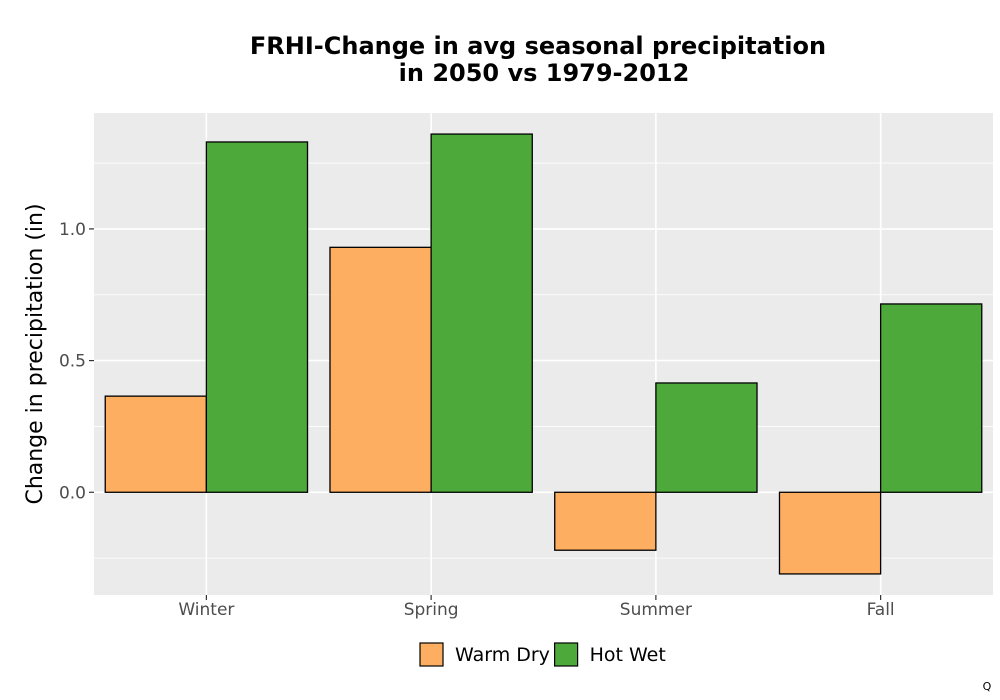 The image size is (1000, 700). What do you see at coordinates (72, 230) in the screenshot?
I see `y-tick-label: 1.0` at bounding box center [72, 230].